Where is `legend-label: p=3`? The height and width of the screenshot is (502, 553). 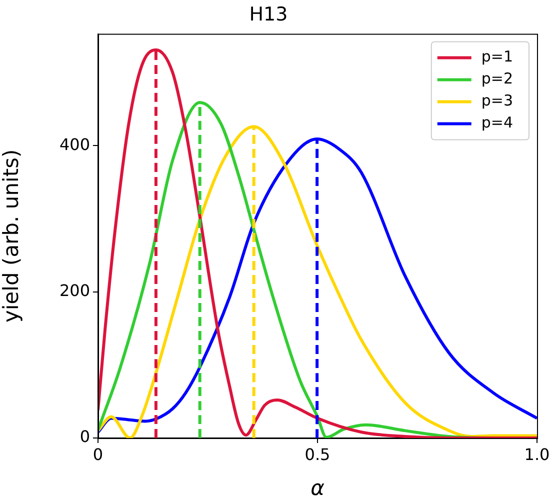 legend-label: p=3 is located at coordinates (497, 101).